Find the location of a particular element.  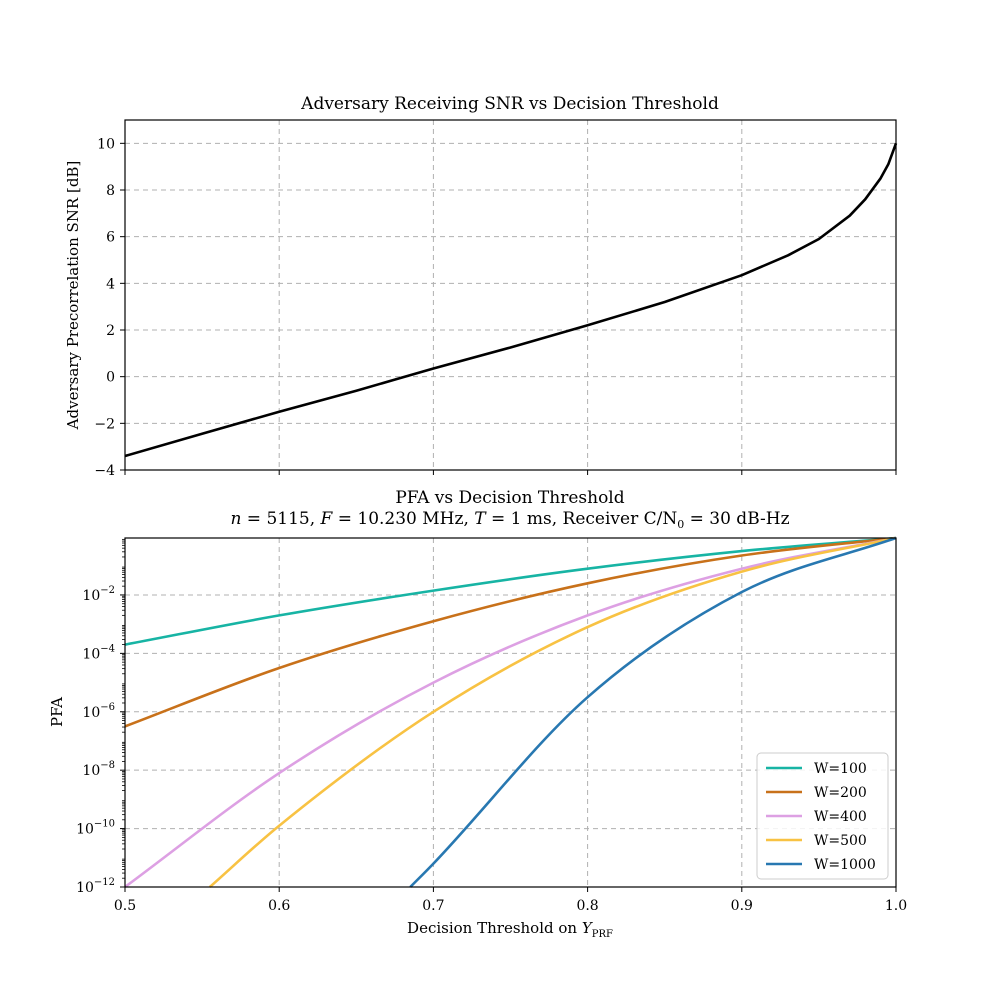

legend-label: W=400 is located at coordinates (840, 817).